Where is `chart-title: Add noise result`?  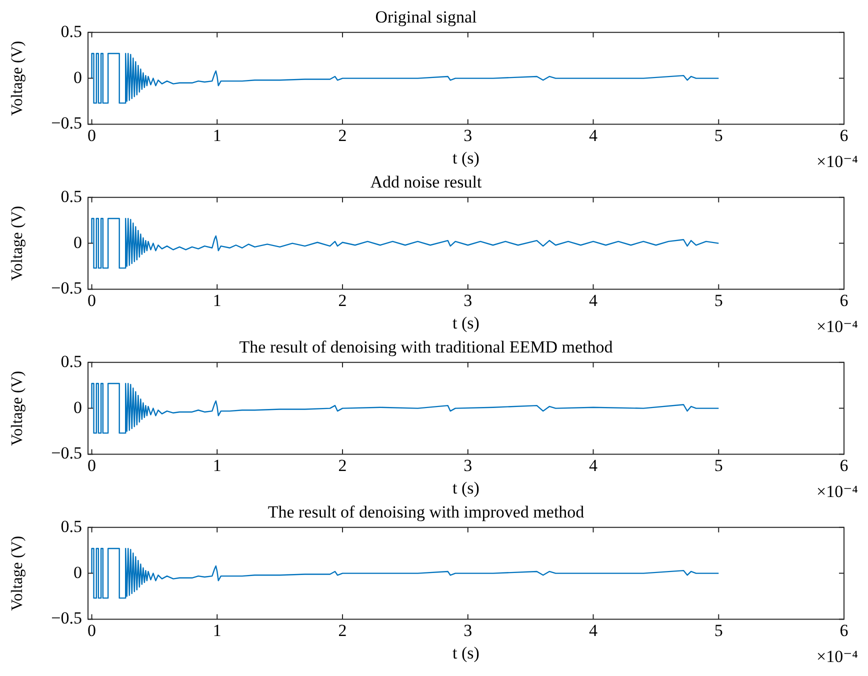
chart-title: Add noise result is located at coordinates (426, 182).